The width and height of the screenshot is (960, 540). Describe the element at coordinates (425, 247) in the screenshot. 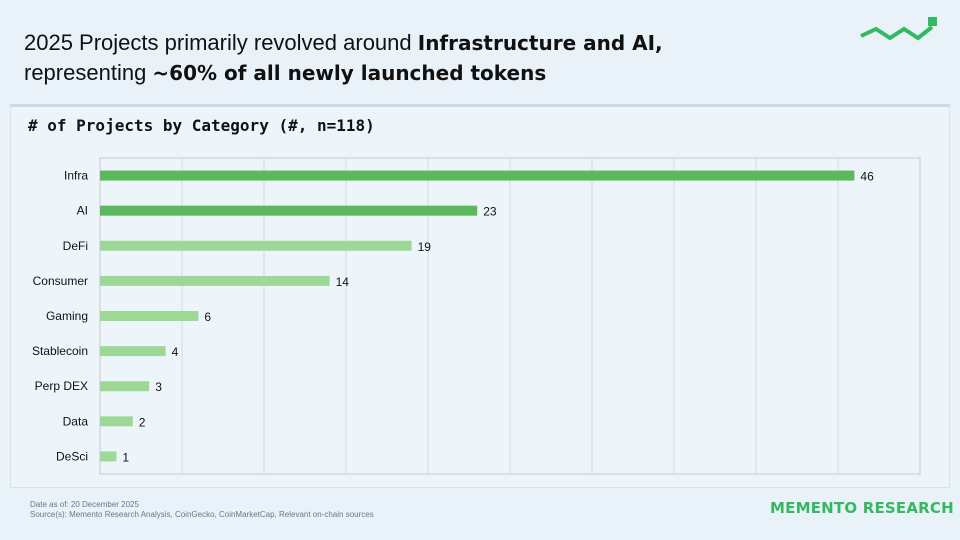

I see `value-label-defi: 19` at that location.